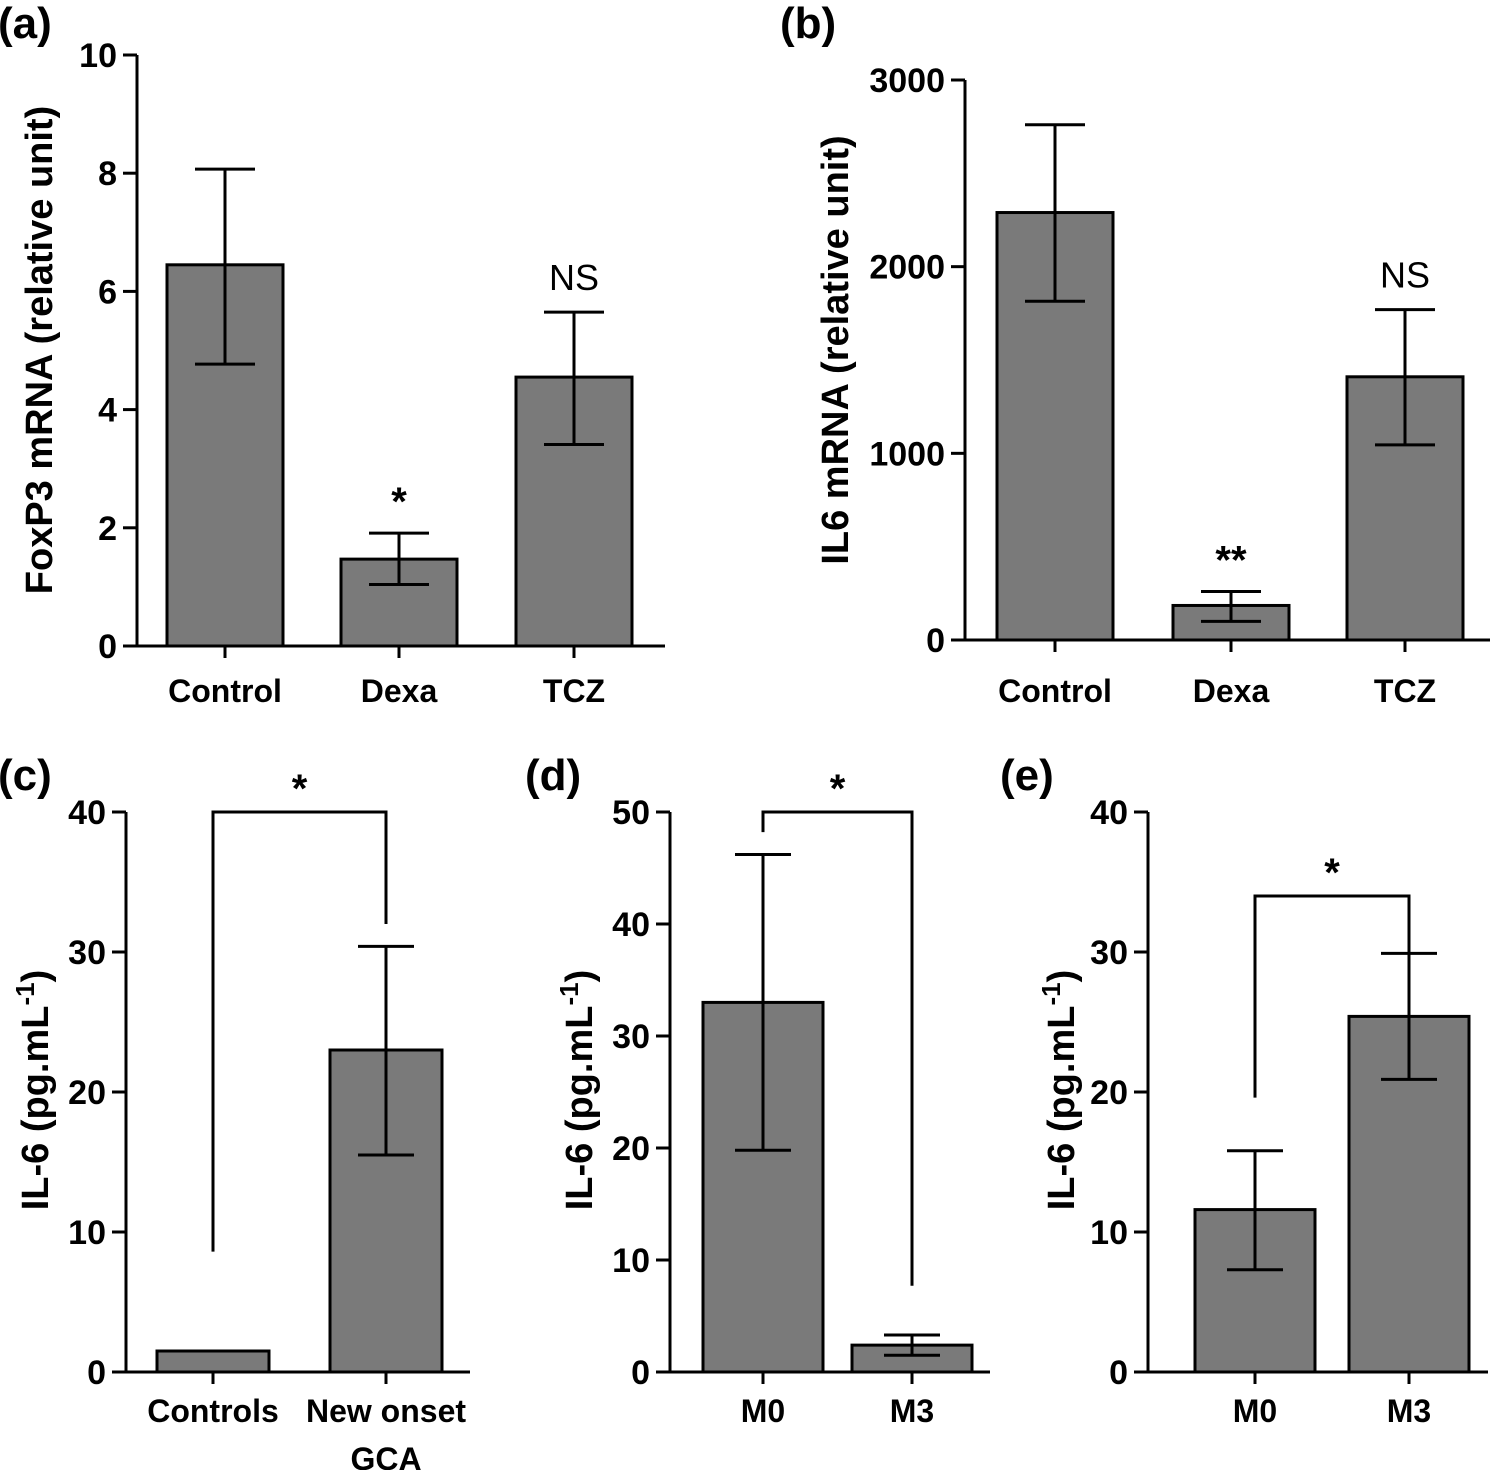 The width and height of the screenshot is (1502, 1470). Describe the element at coordinates (26, 24) in the screenshot. I see `panel-label: (a)` at that location.